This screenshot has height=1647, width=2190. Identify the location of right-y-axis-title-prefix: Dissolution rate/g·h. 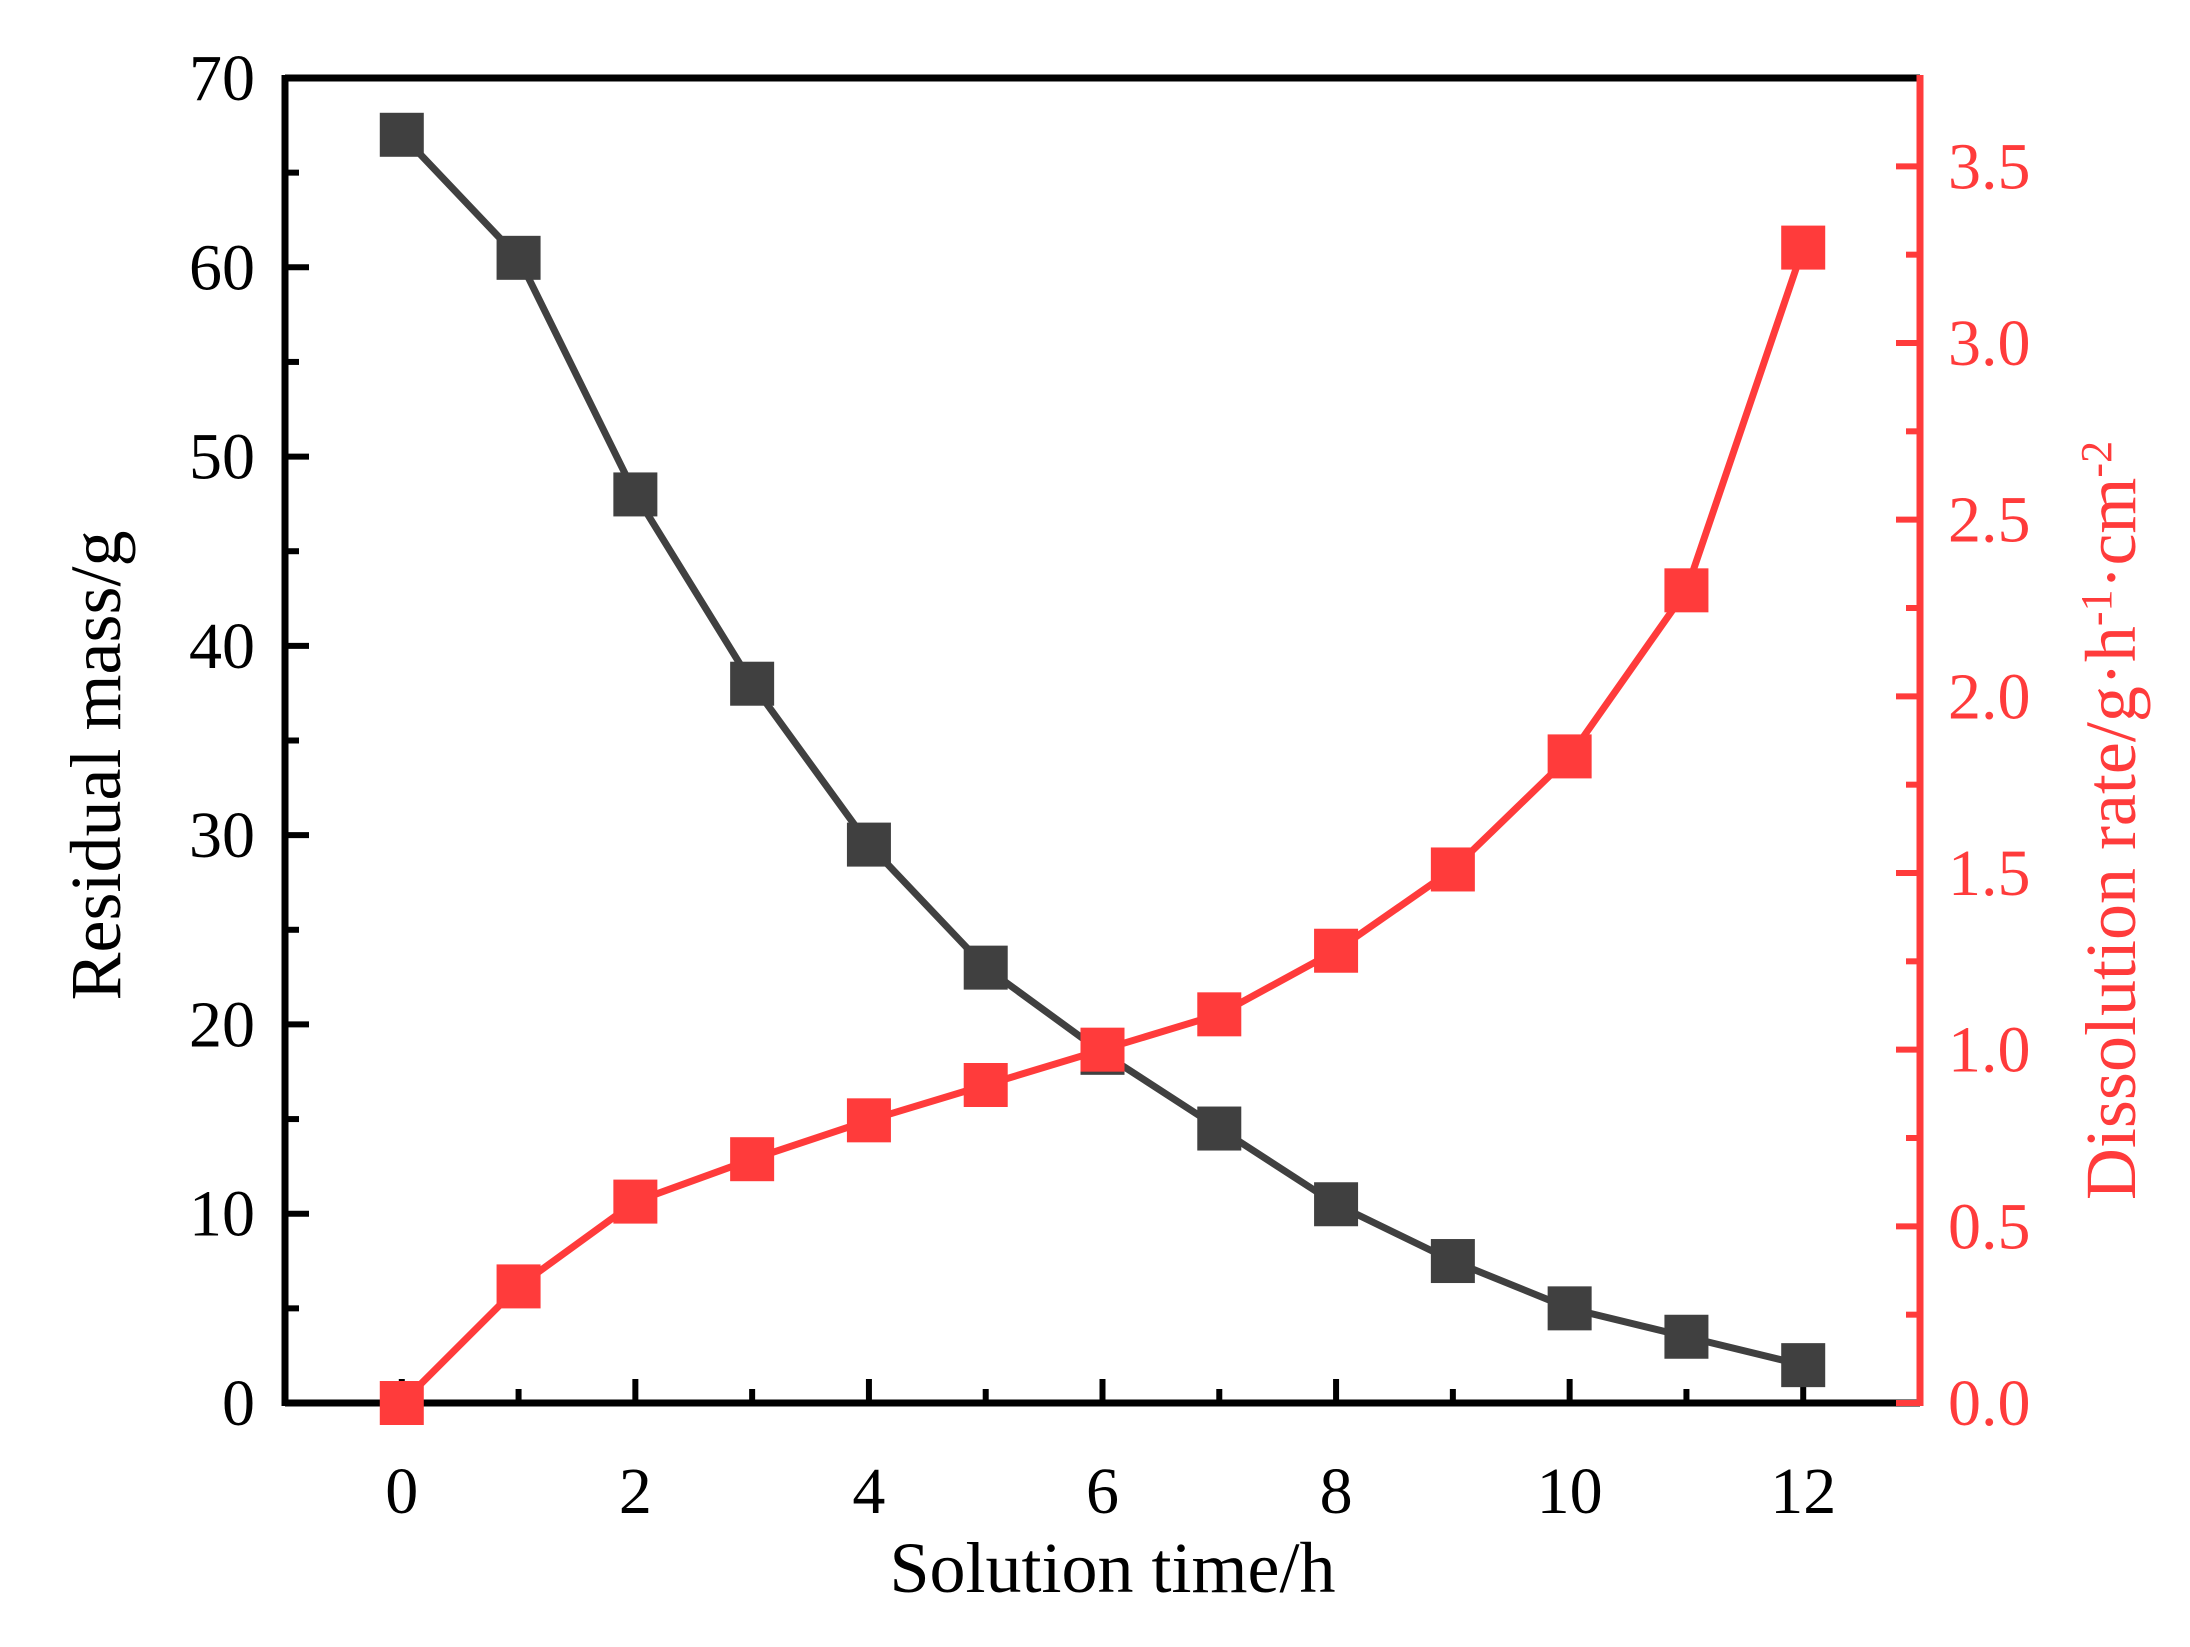
(2111, 913).